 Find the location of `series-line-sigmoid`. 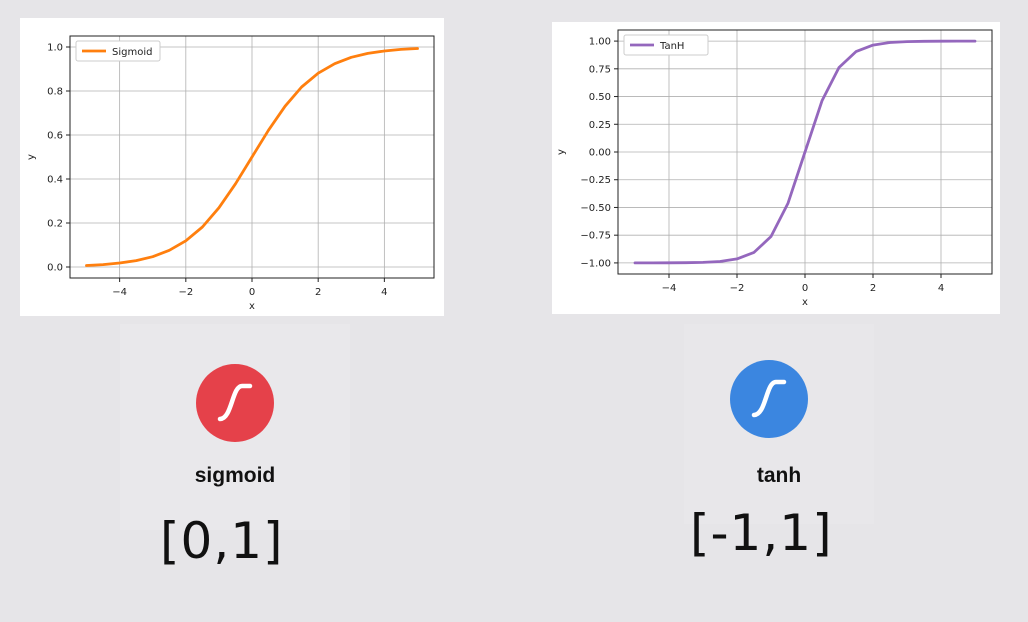

series-line-sigmoid is located at coordinates (252, 157).